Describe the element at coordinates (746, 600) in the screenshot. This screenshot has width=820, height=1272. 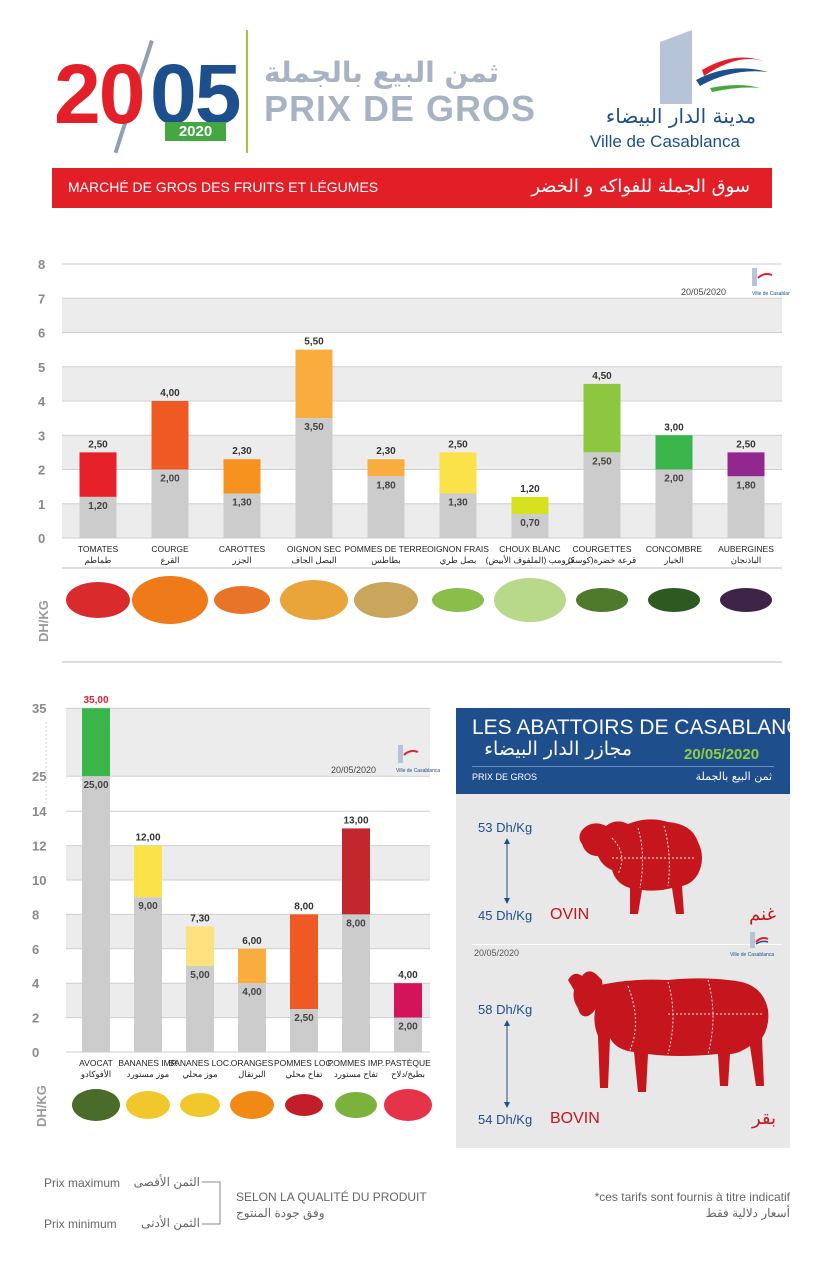
I see `eggplant-icon` at that location.